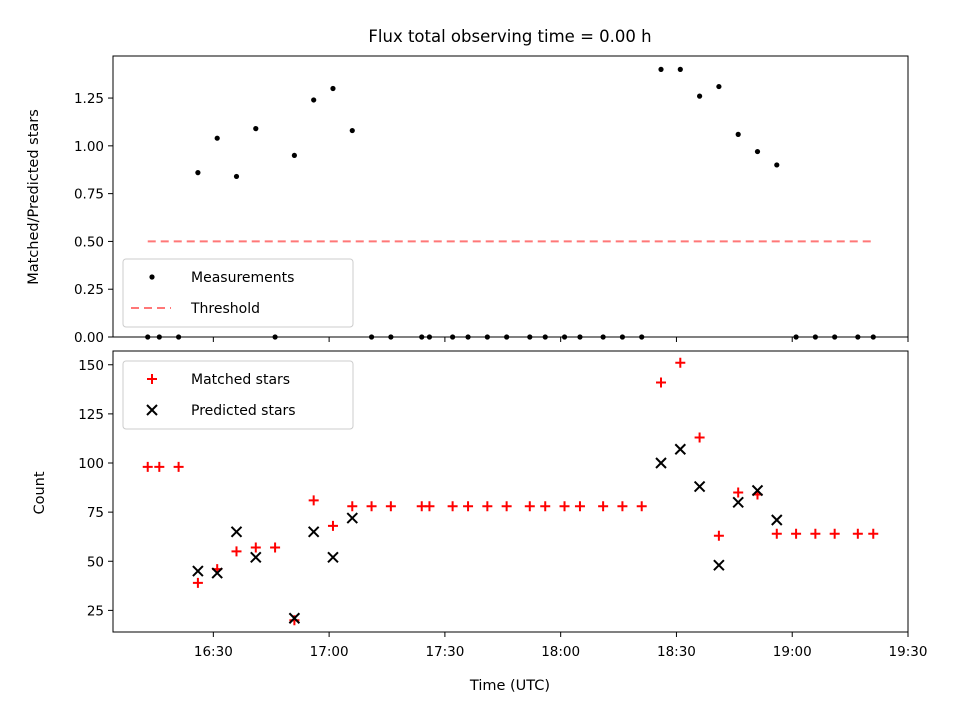  Describe the element at coordinates (243, 411) in the screenshot. I see `legend-entry-label: Predicted stars` at that location.